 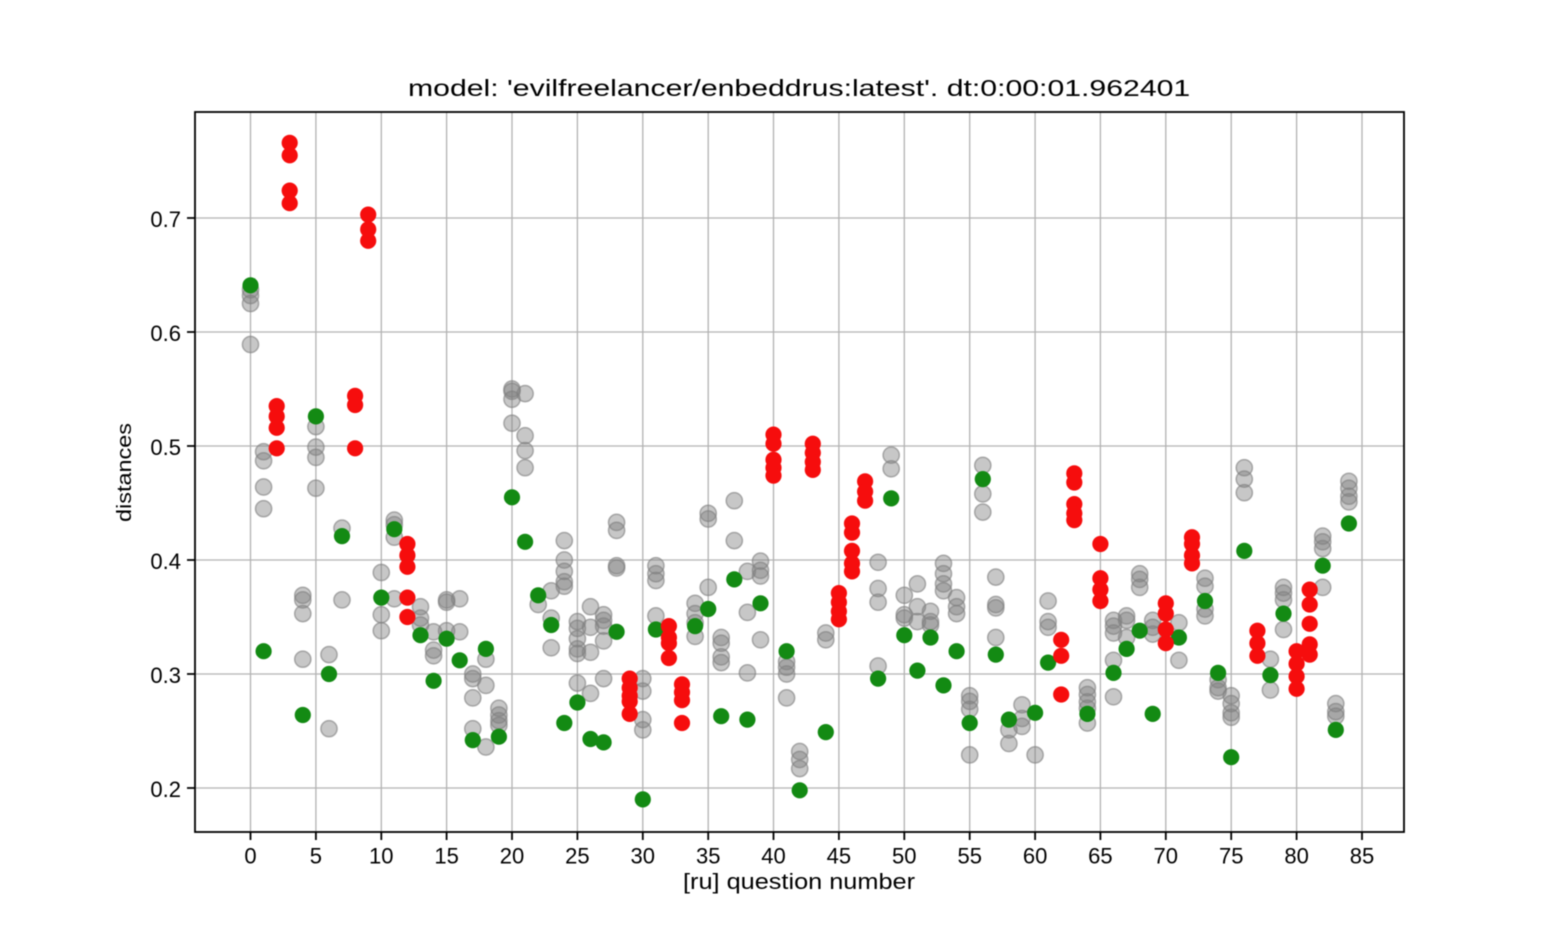 What do you see at coordinates (125, 472) in the screenshot?
I see `svg-text: distances` at bounding box center [125, 472].